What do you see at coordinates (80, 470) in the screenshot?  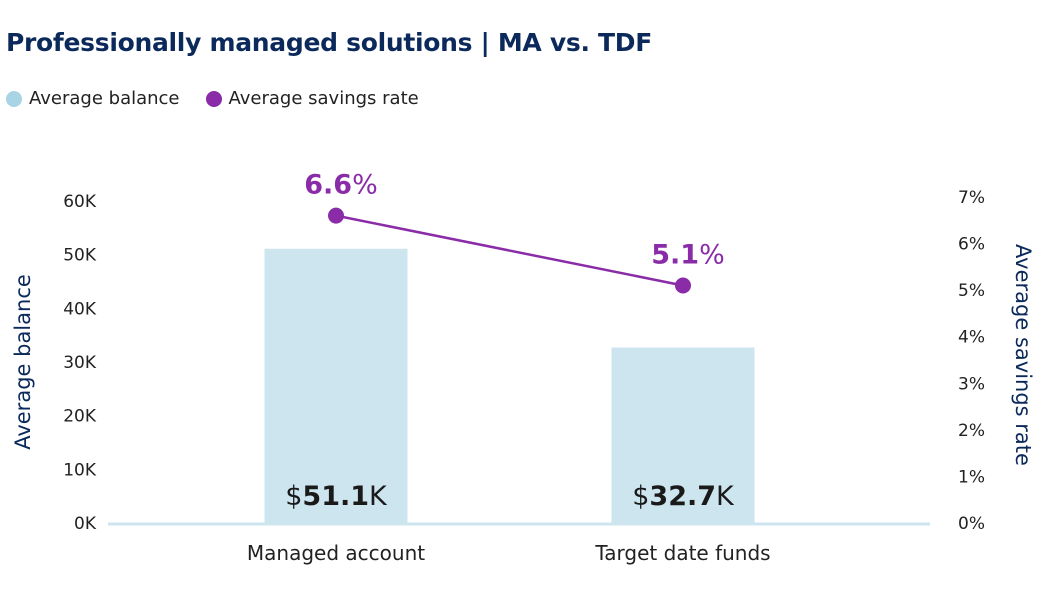 I see `y-tick-label: 10K` at bounding box center [80, 470].